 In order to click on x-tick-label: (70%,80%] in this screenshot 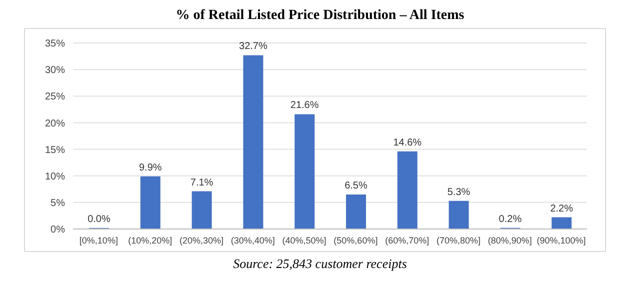, I will do `click(458, 240)`.